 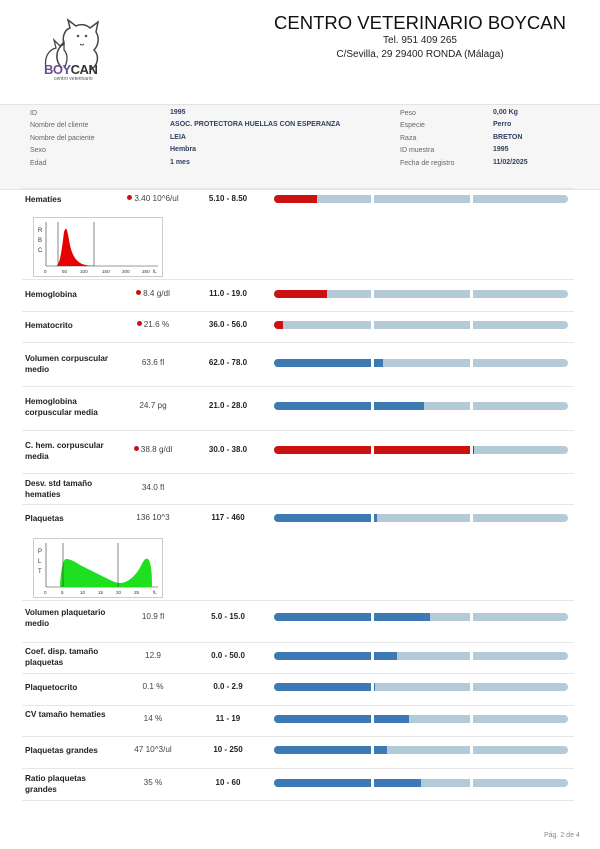 I want to click on plt-tick-unit: fL, so click(x=155, y=592).